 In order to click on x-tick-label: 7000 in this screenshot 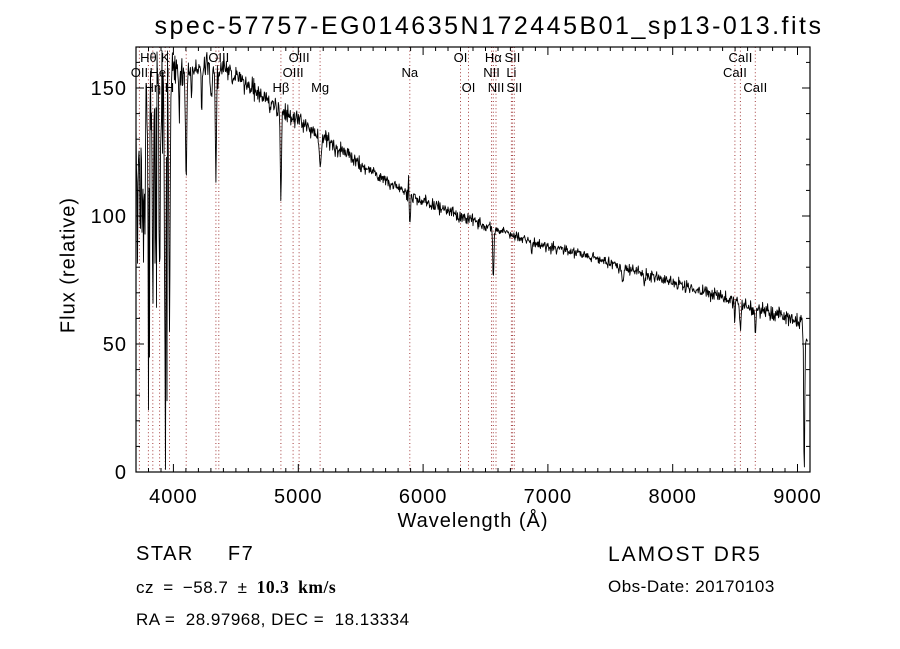, I will do `click(548, 497)`.